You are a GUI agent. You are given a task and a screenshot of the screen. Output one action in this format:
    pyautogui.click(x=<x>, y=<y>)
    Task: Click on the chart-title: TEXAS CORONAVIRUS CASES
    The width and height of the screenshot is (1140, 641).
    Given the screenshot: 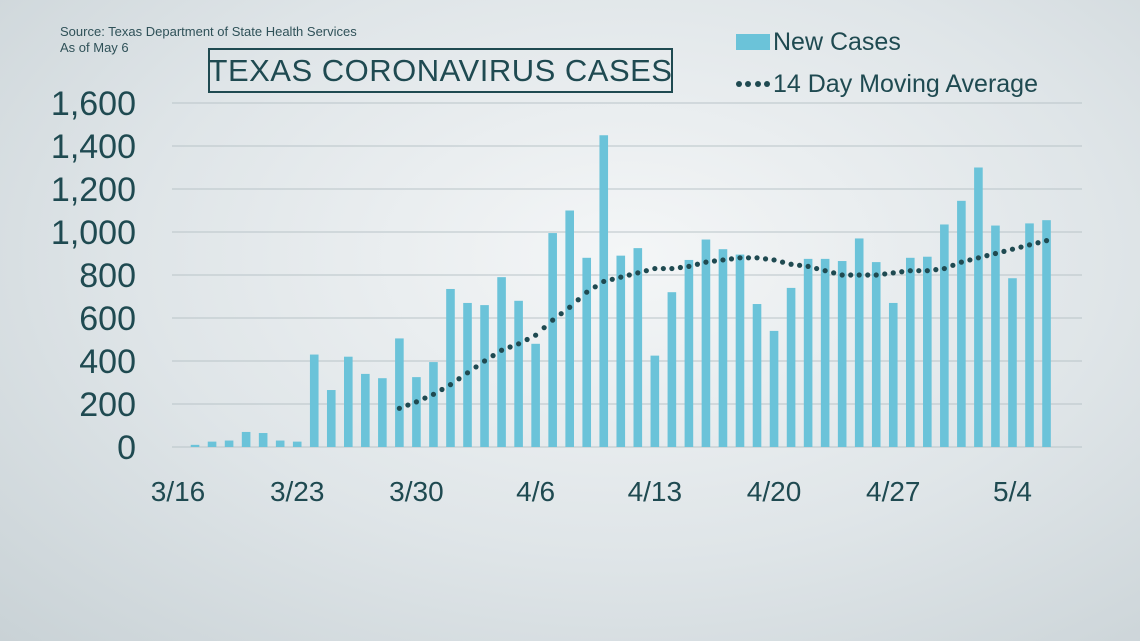 What is the action you would take?
    pyautogui.click(x=440, y=70)
    